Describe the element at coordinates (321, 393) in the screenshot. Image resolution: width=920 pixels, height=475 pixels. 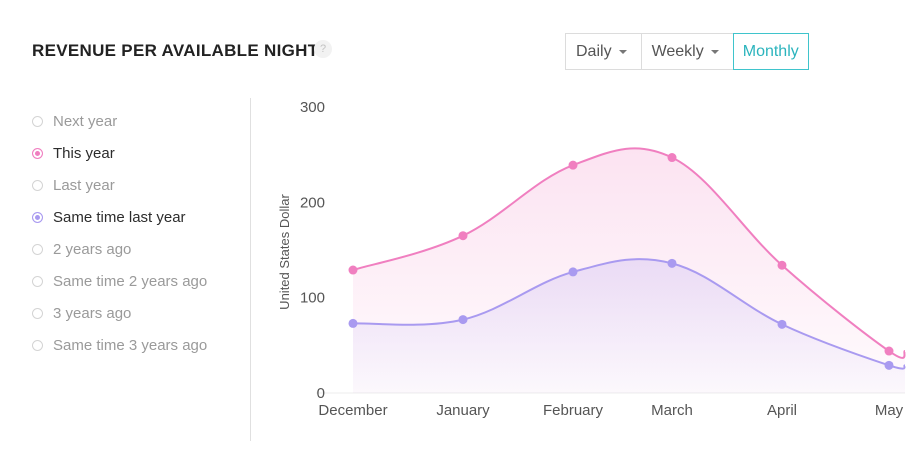
I see `y-tick-label: 0` at that location.